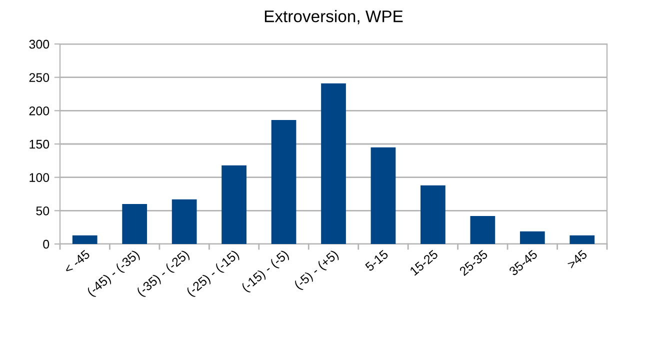 The width and height of the screenshot is (645, 337). What do you see at coordinates (77, 262) in the screenshot?
I see `x-tick-label: < -45` at bounding box center [77, 262].